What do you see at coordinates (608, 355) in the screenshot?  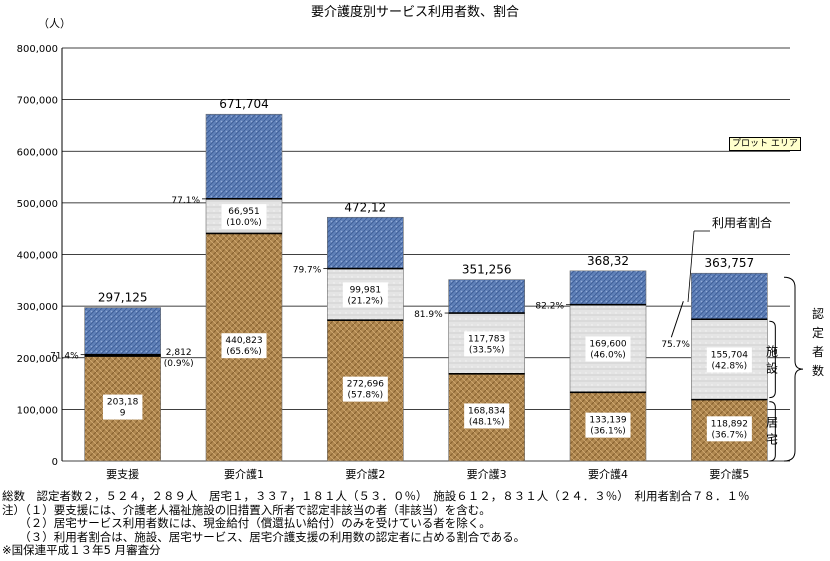 I see `facility-value-label-line: (46.0%)` at bounding box center [608, 355].